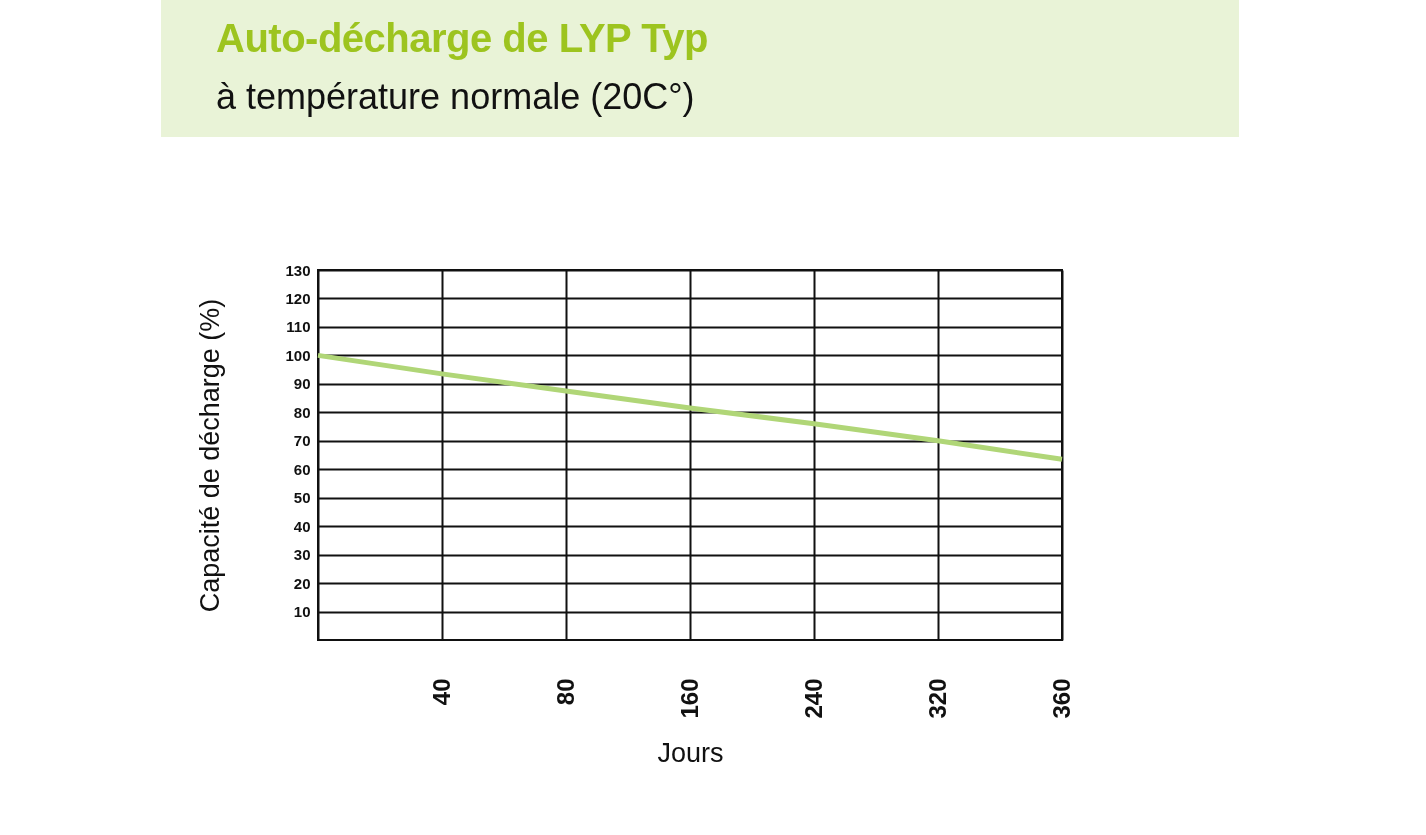 Image resolution: width=1426 pixels, height=835 pixels. Describe the element at coordinates (302, 469) in the screenshot. I see `y-tick-label: 60` at that location.